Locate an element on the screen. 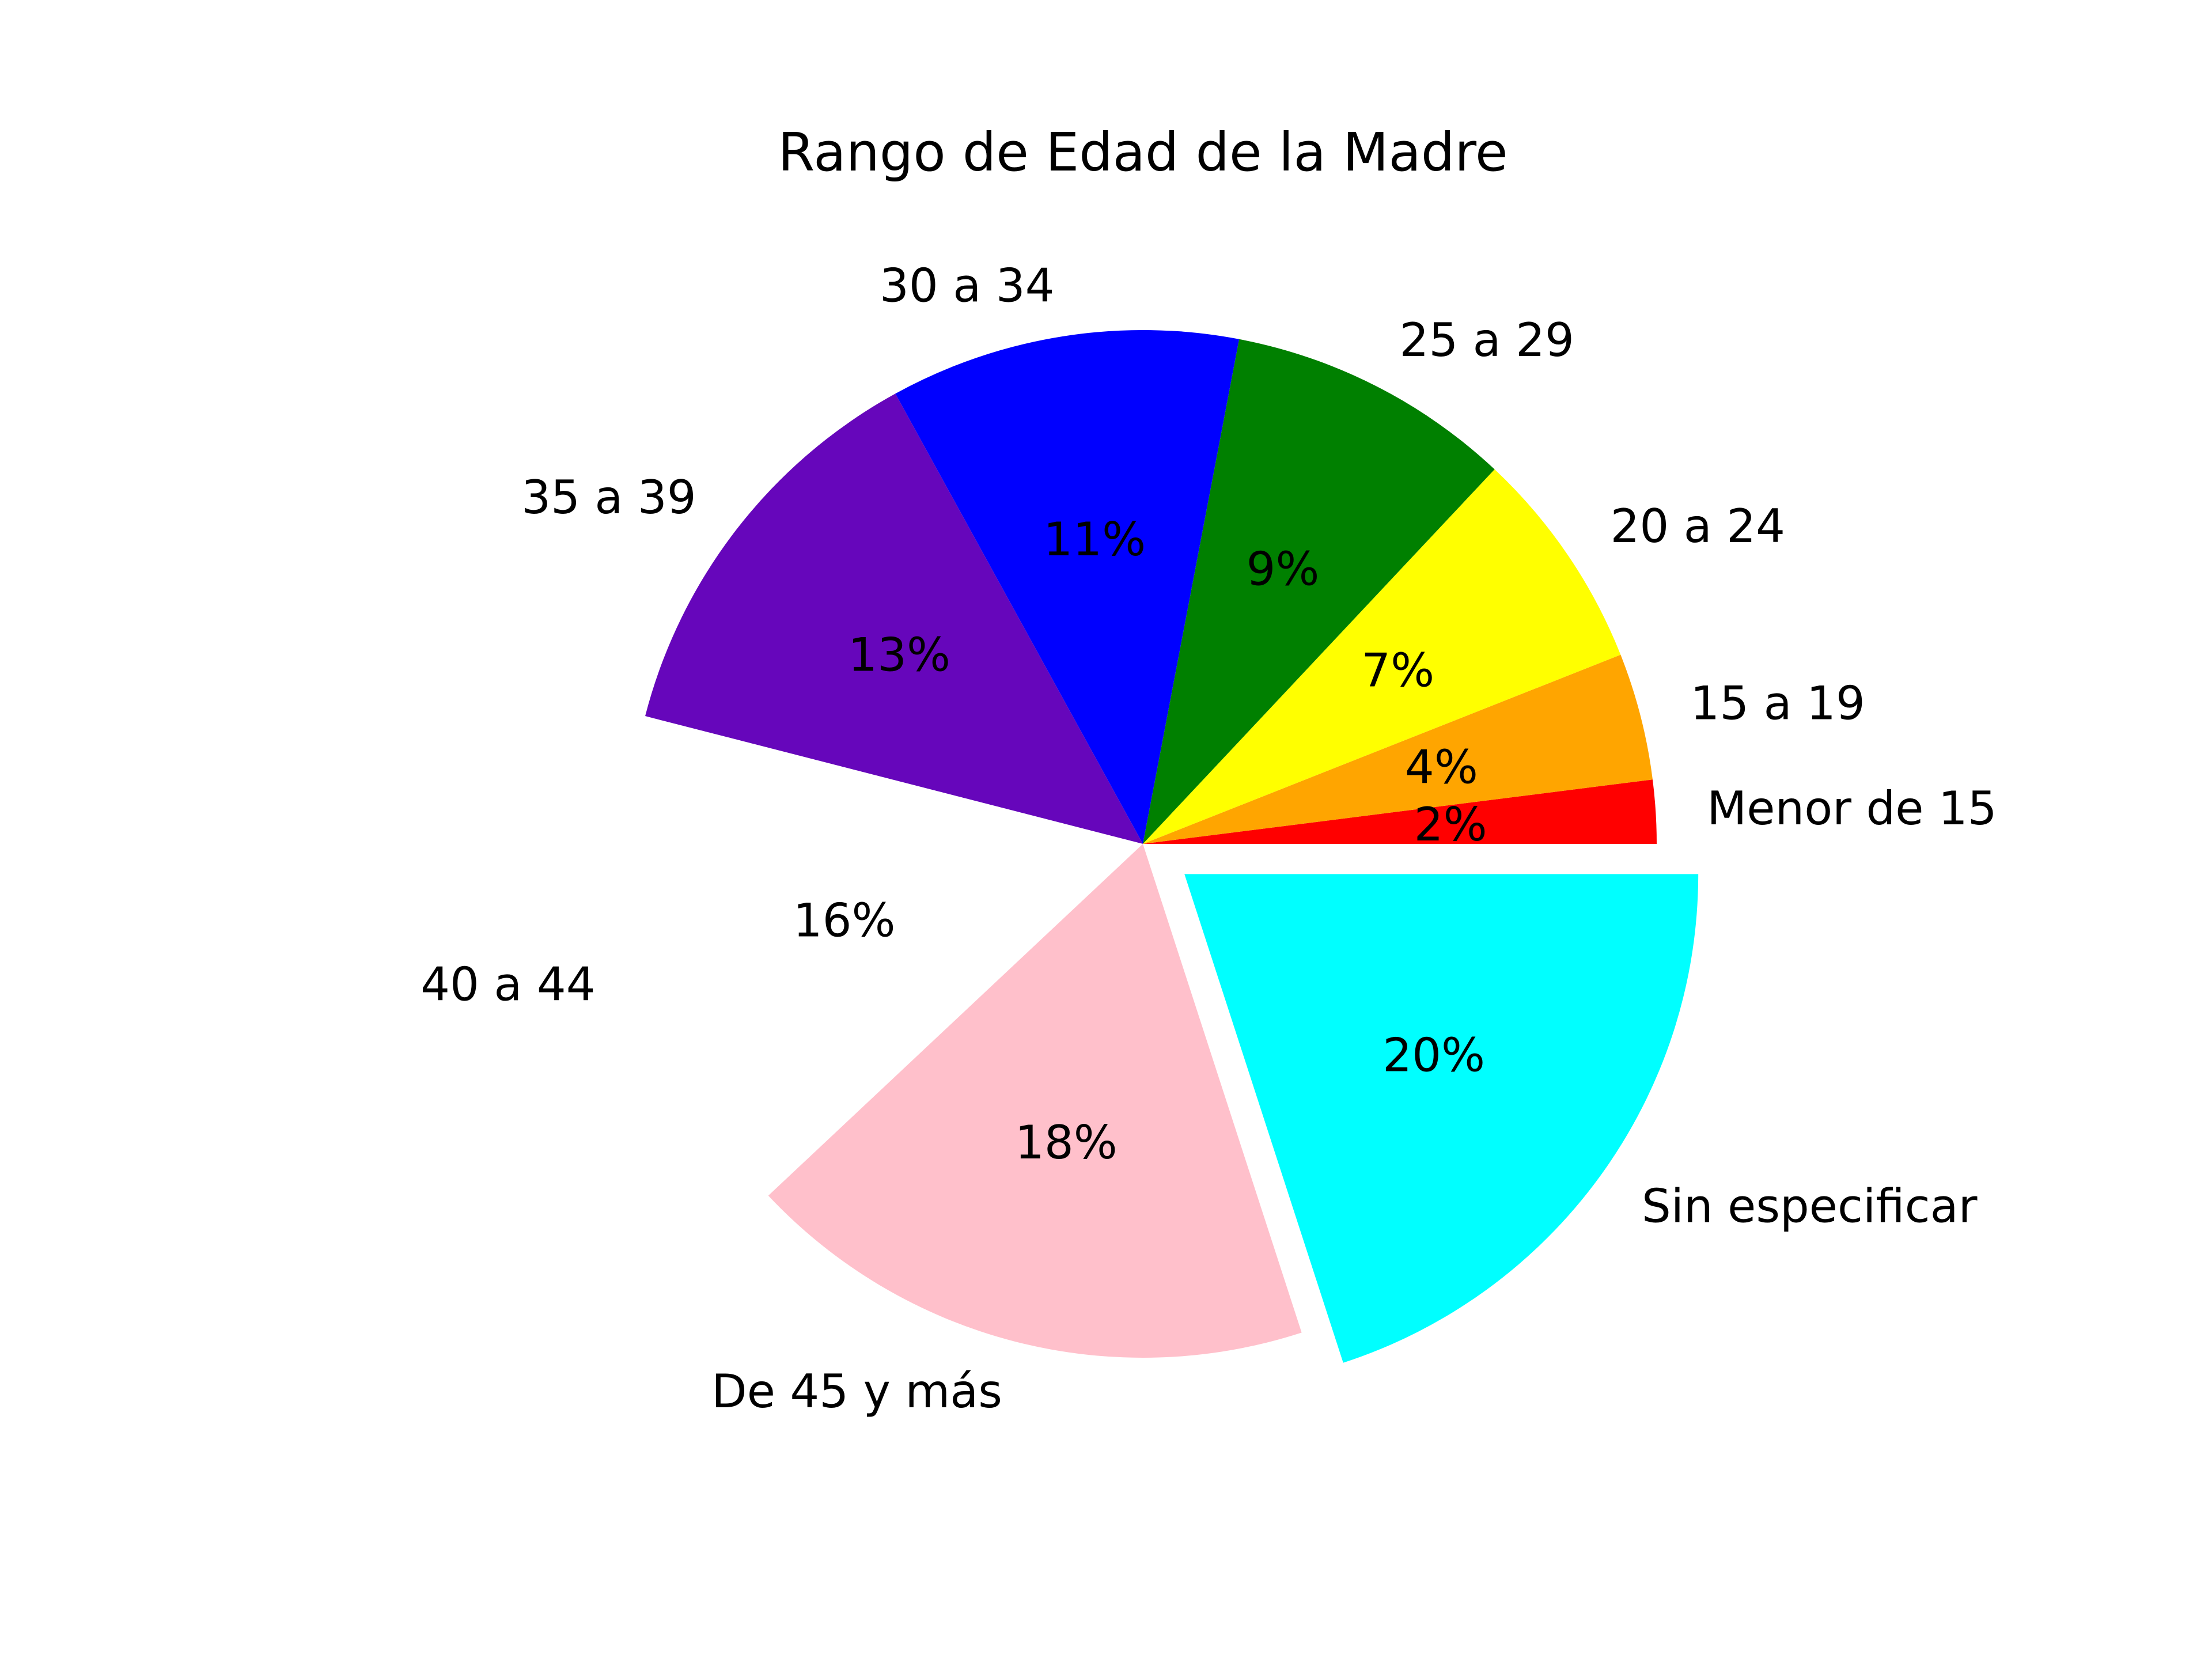  slice-label: 20 a 24 is located at coordinates (1698, 526).